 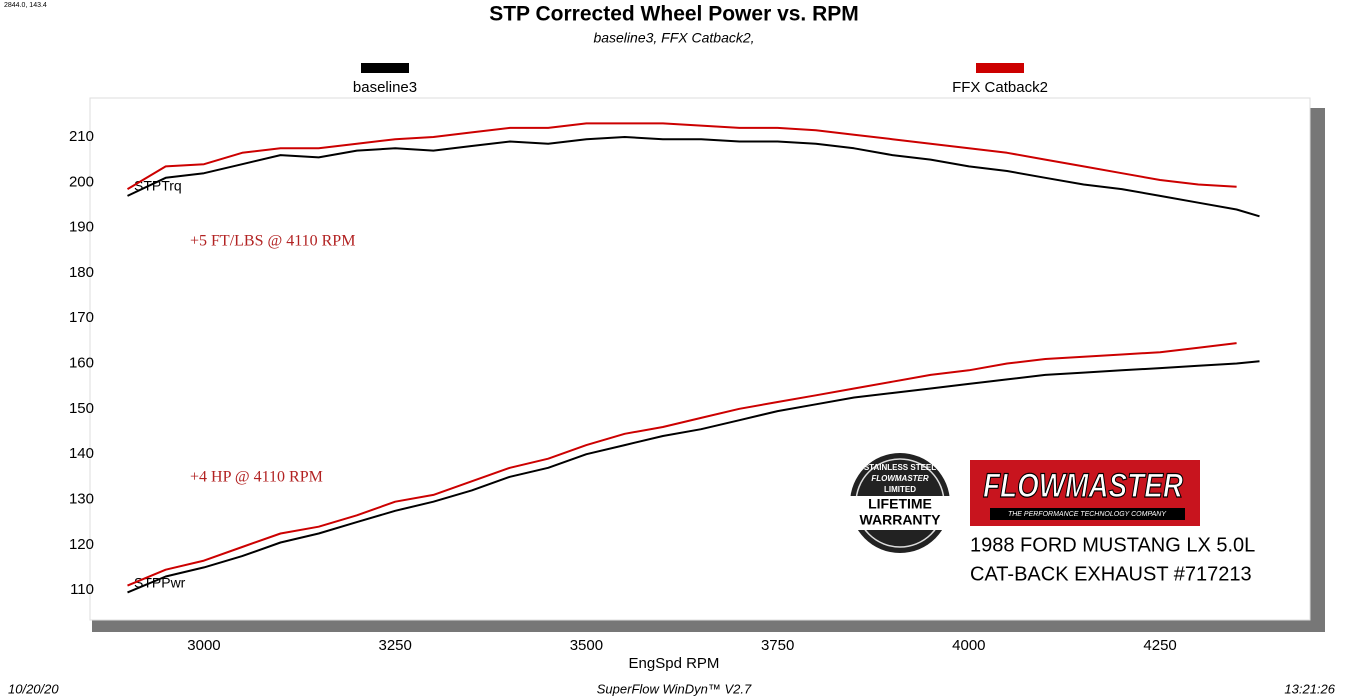 I want to click on y-tick-label: 180, so click(x=81, y=272).